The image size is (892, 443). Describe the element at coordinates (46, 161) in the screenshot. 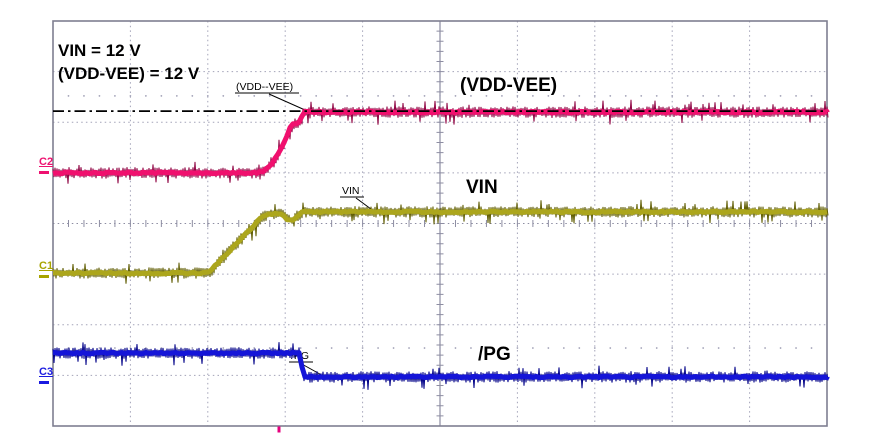

I see `channel-label-c2: C2` at that location.